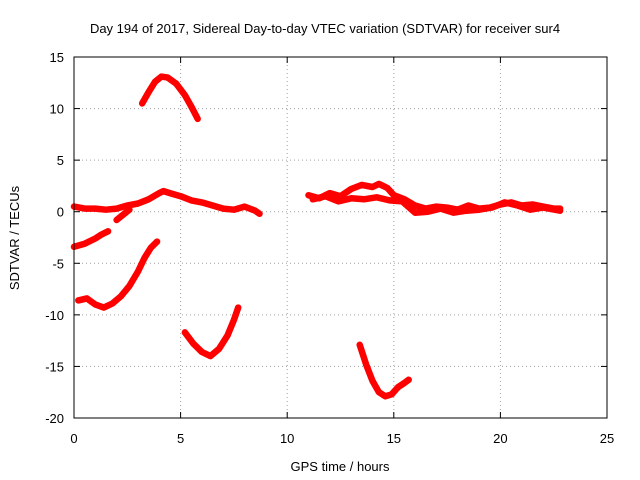 The image size is (640, 480). What do you see at coordinates (54, 418) in the screenshot?
I see `y-tick-label: -20` at bounding box center [54, 418].